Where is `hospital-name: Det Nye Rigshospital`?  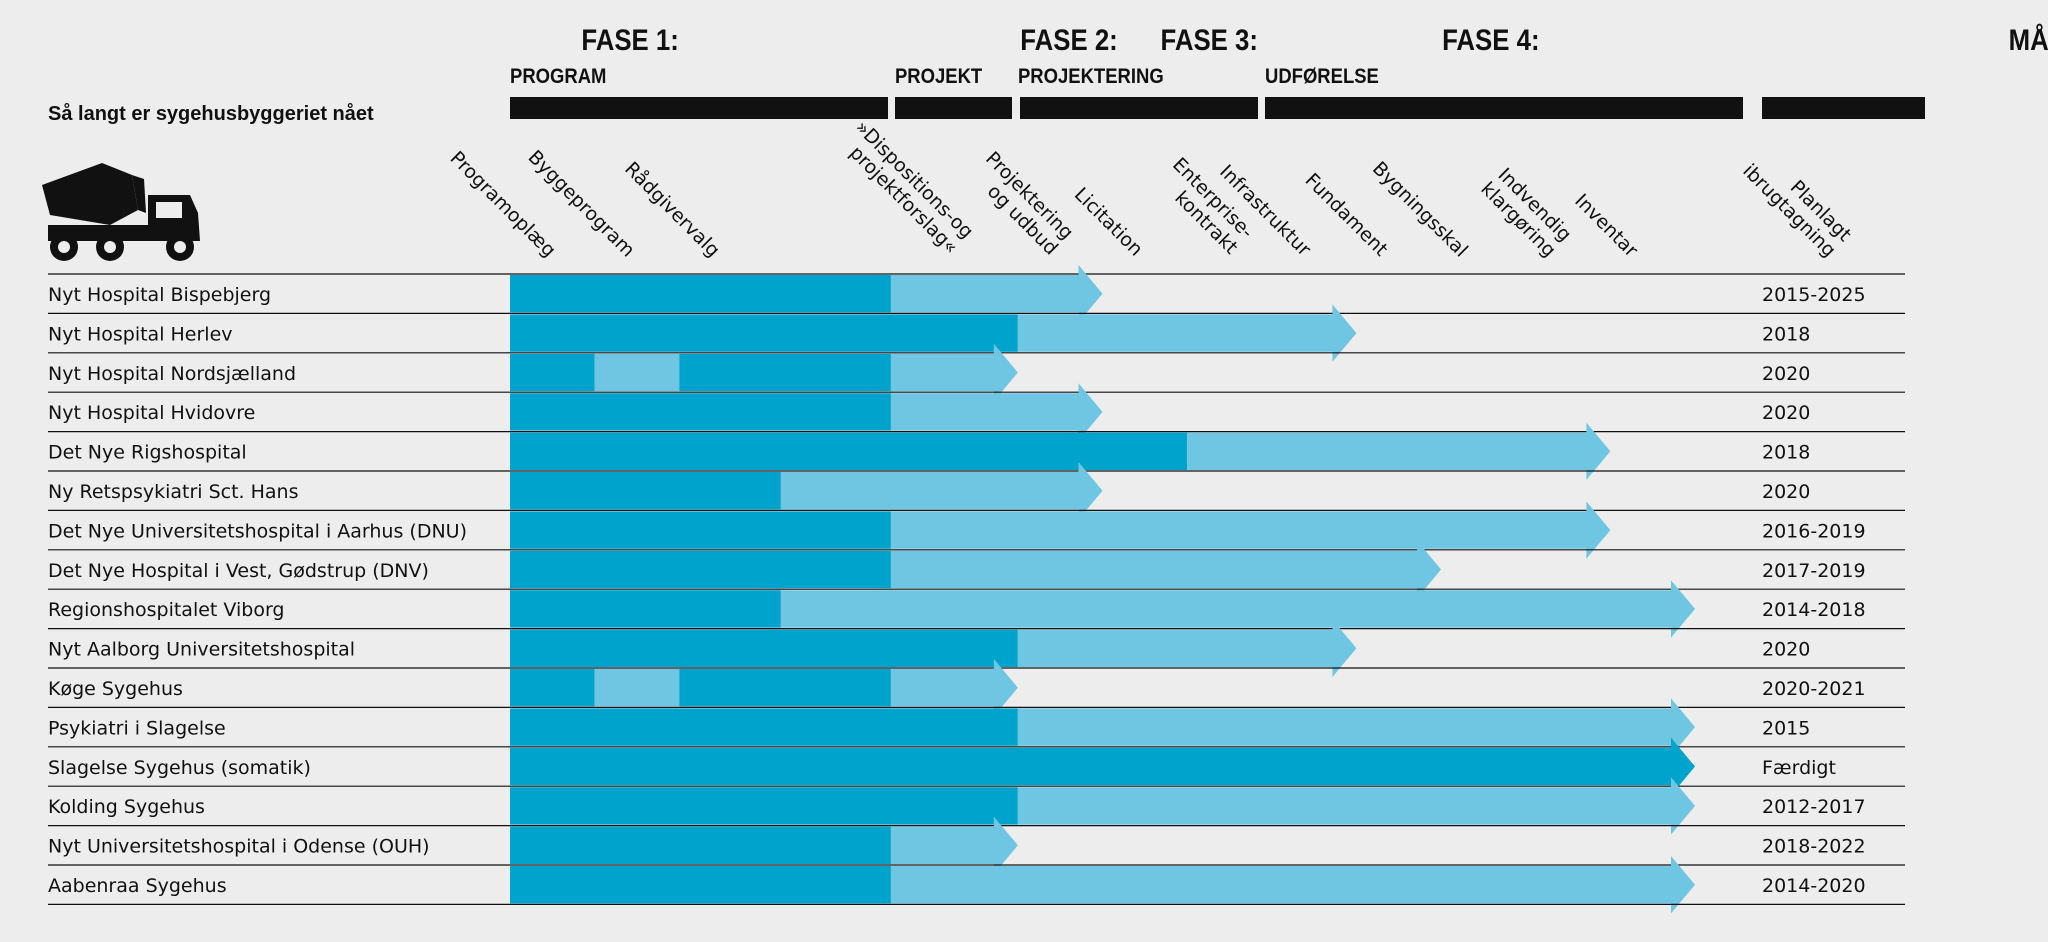 hospital-name: Det Nye Rigshospital is located at coordinates (147, 453).